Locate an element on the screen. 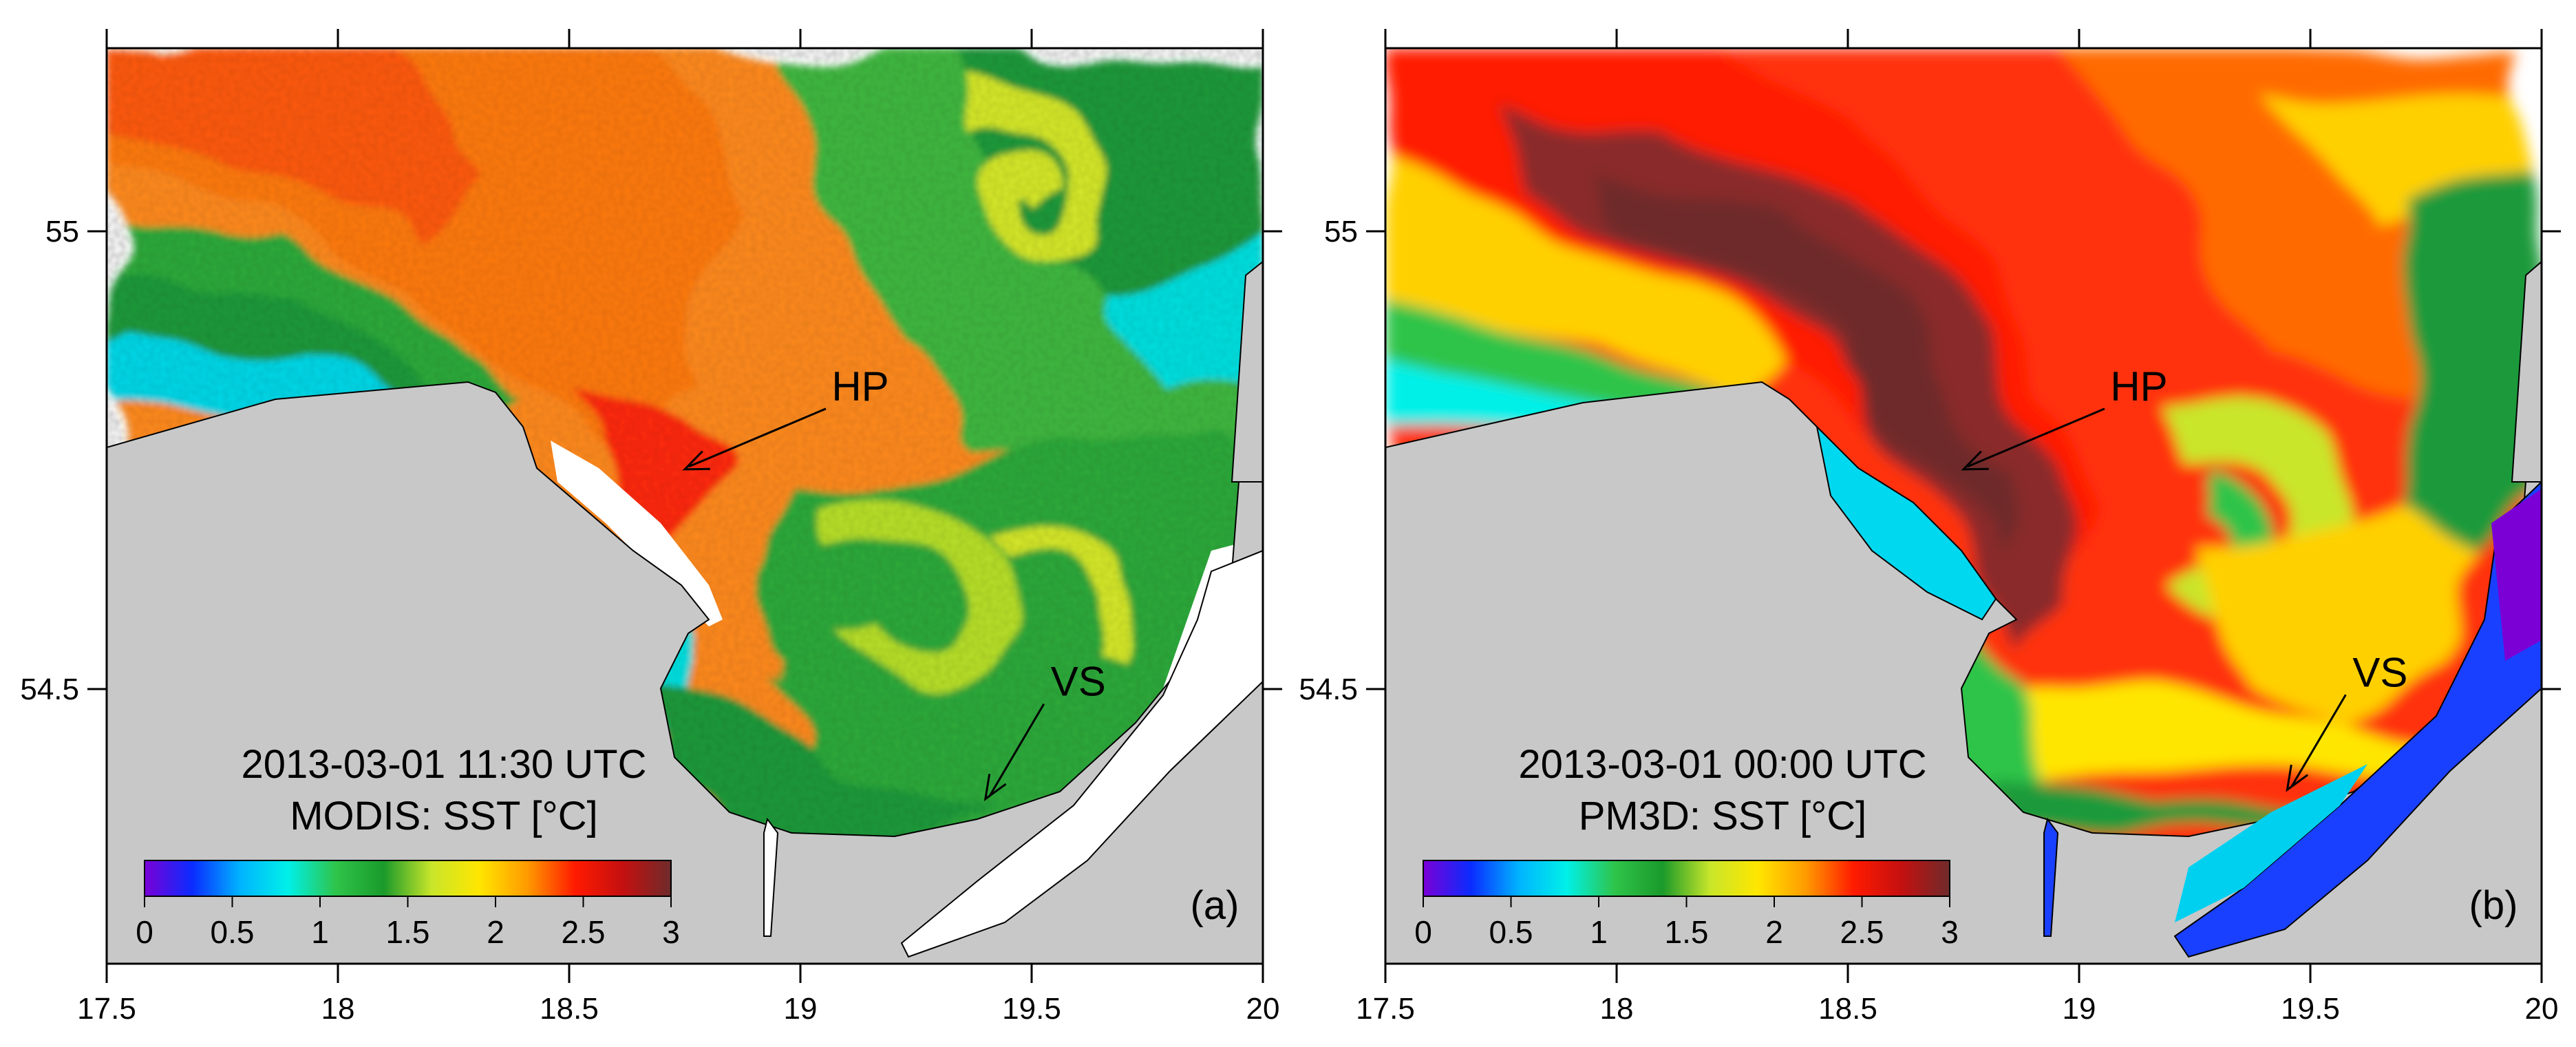 The image size is (2576, 1047). panel-a-river-mouth is located at coordinates (771, 877).